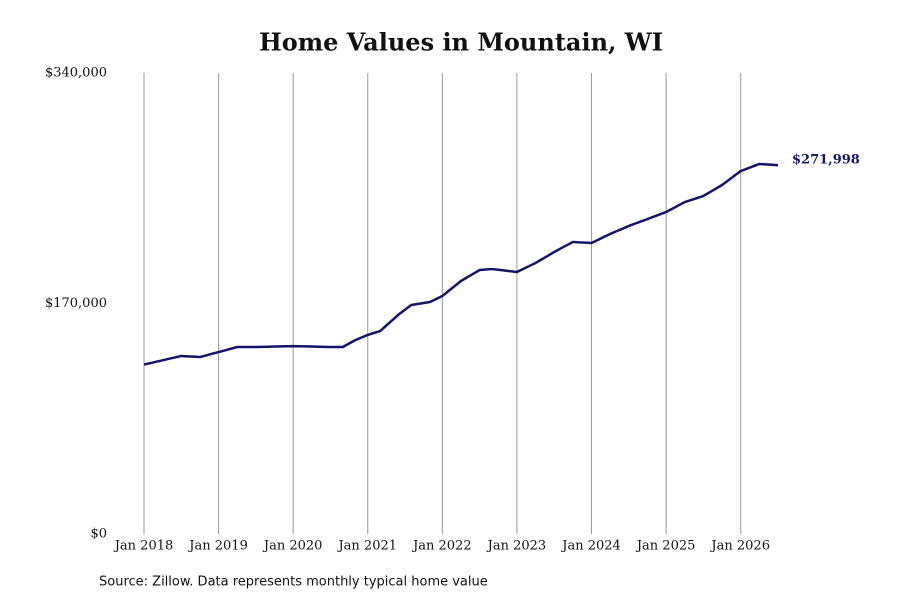 The width and height of the screenshot is (900, 600). What do you see at coordinates (441, 546) in the screenshot?
I see `x-tick-label: Jan 2022` at bounding box center [441, 546].